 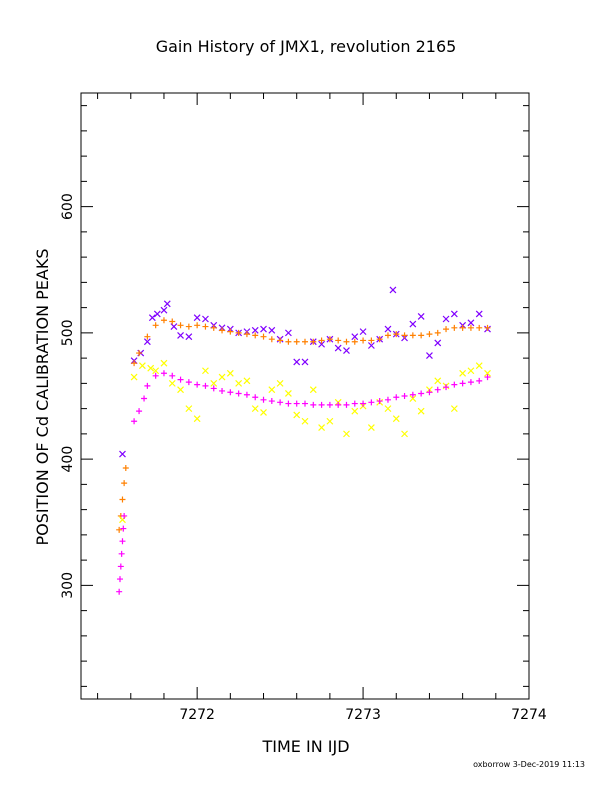 I want to click on y-tick-label: 300, so click(x=68, y=585).